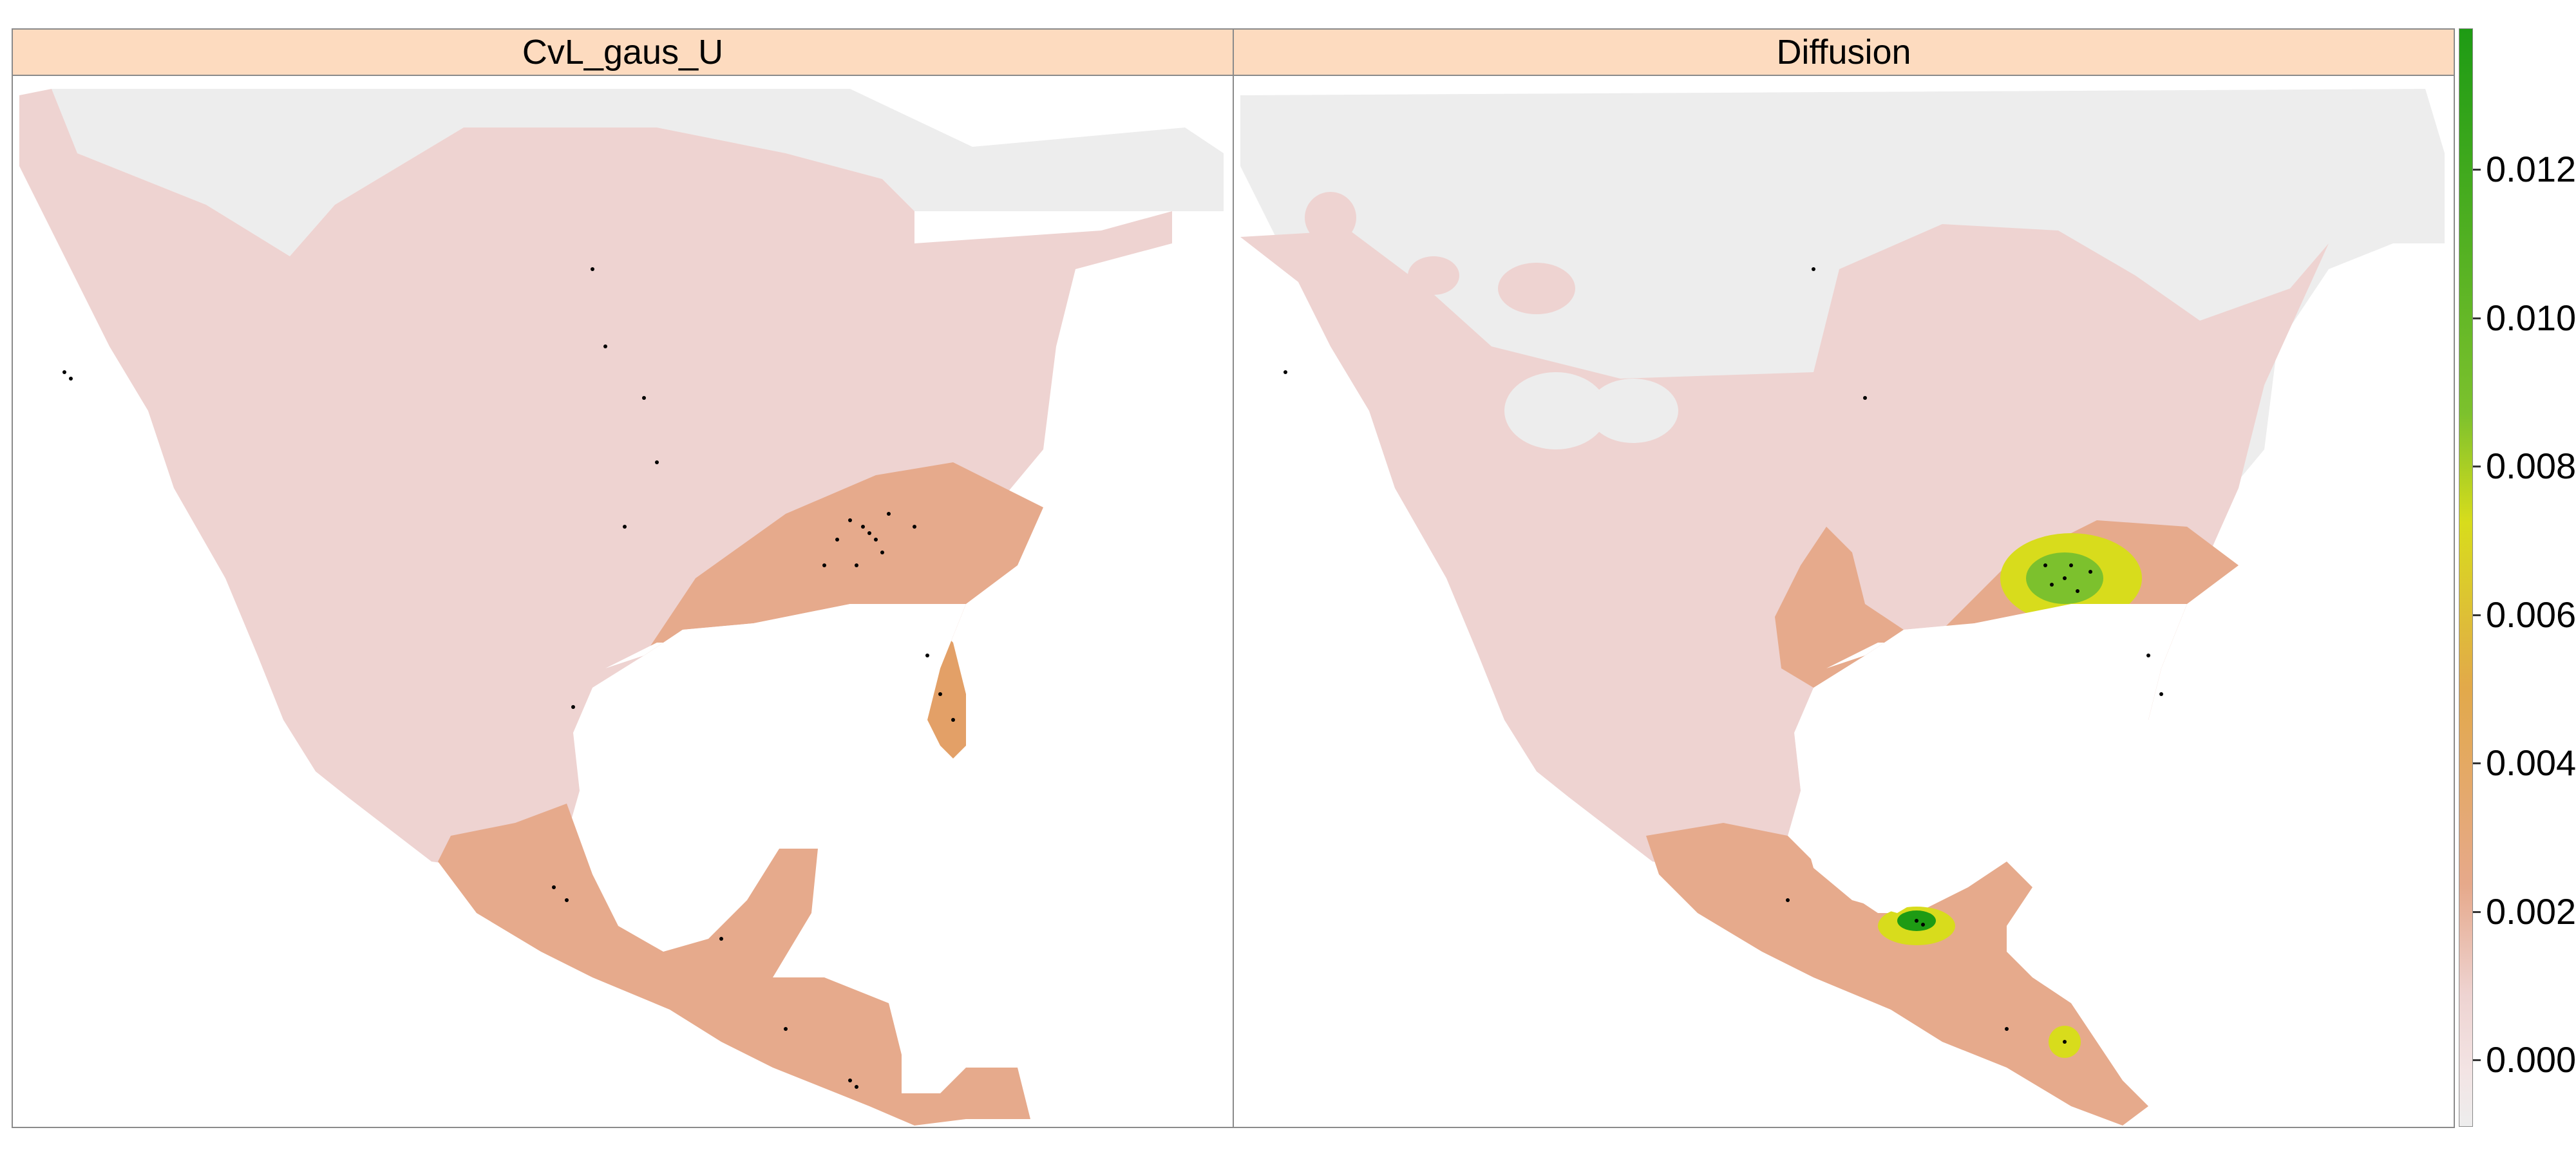 The image size is (2576, 1159). Describe the element at coordinates (2531, 466) in the screenshot. I see `legend-tick-label: 0.008` at that location.